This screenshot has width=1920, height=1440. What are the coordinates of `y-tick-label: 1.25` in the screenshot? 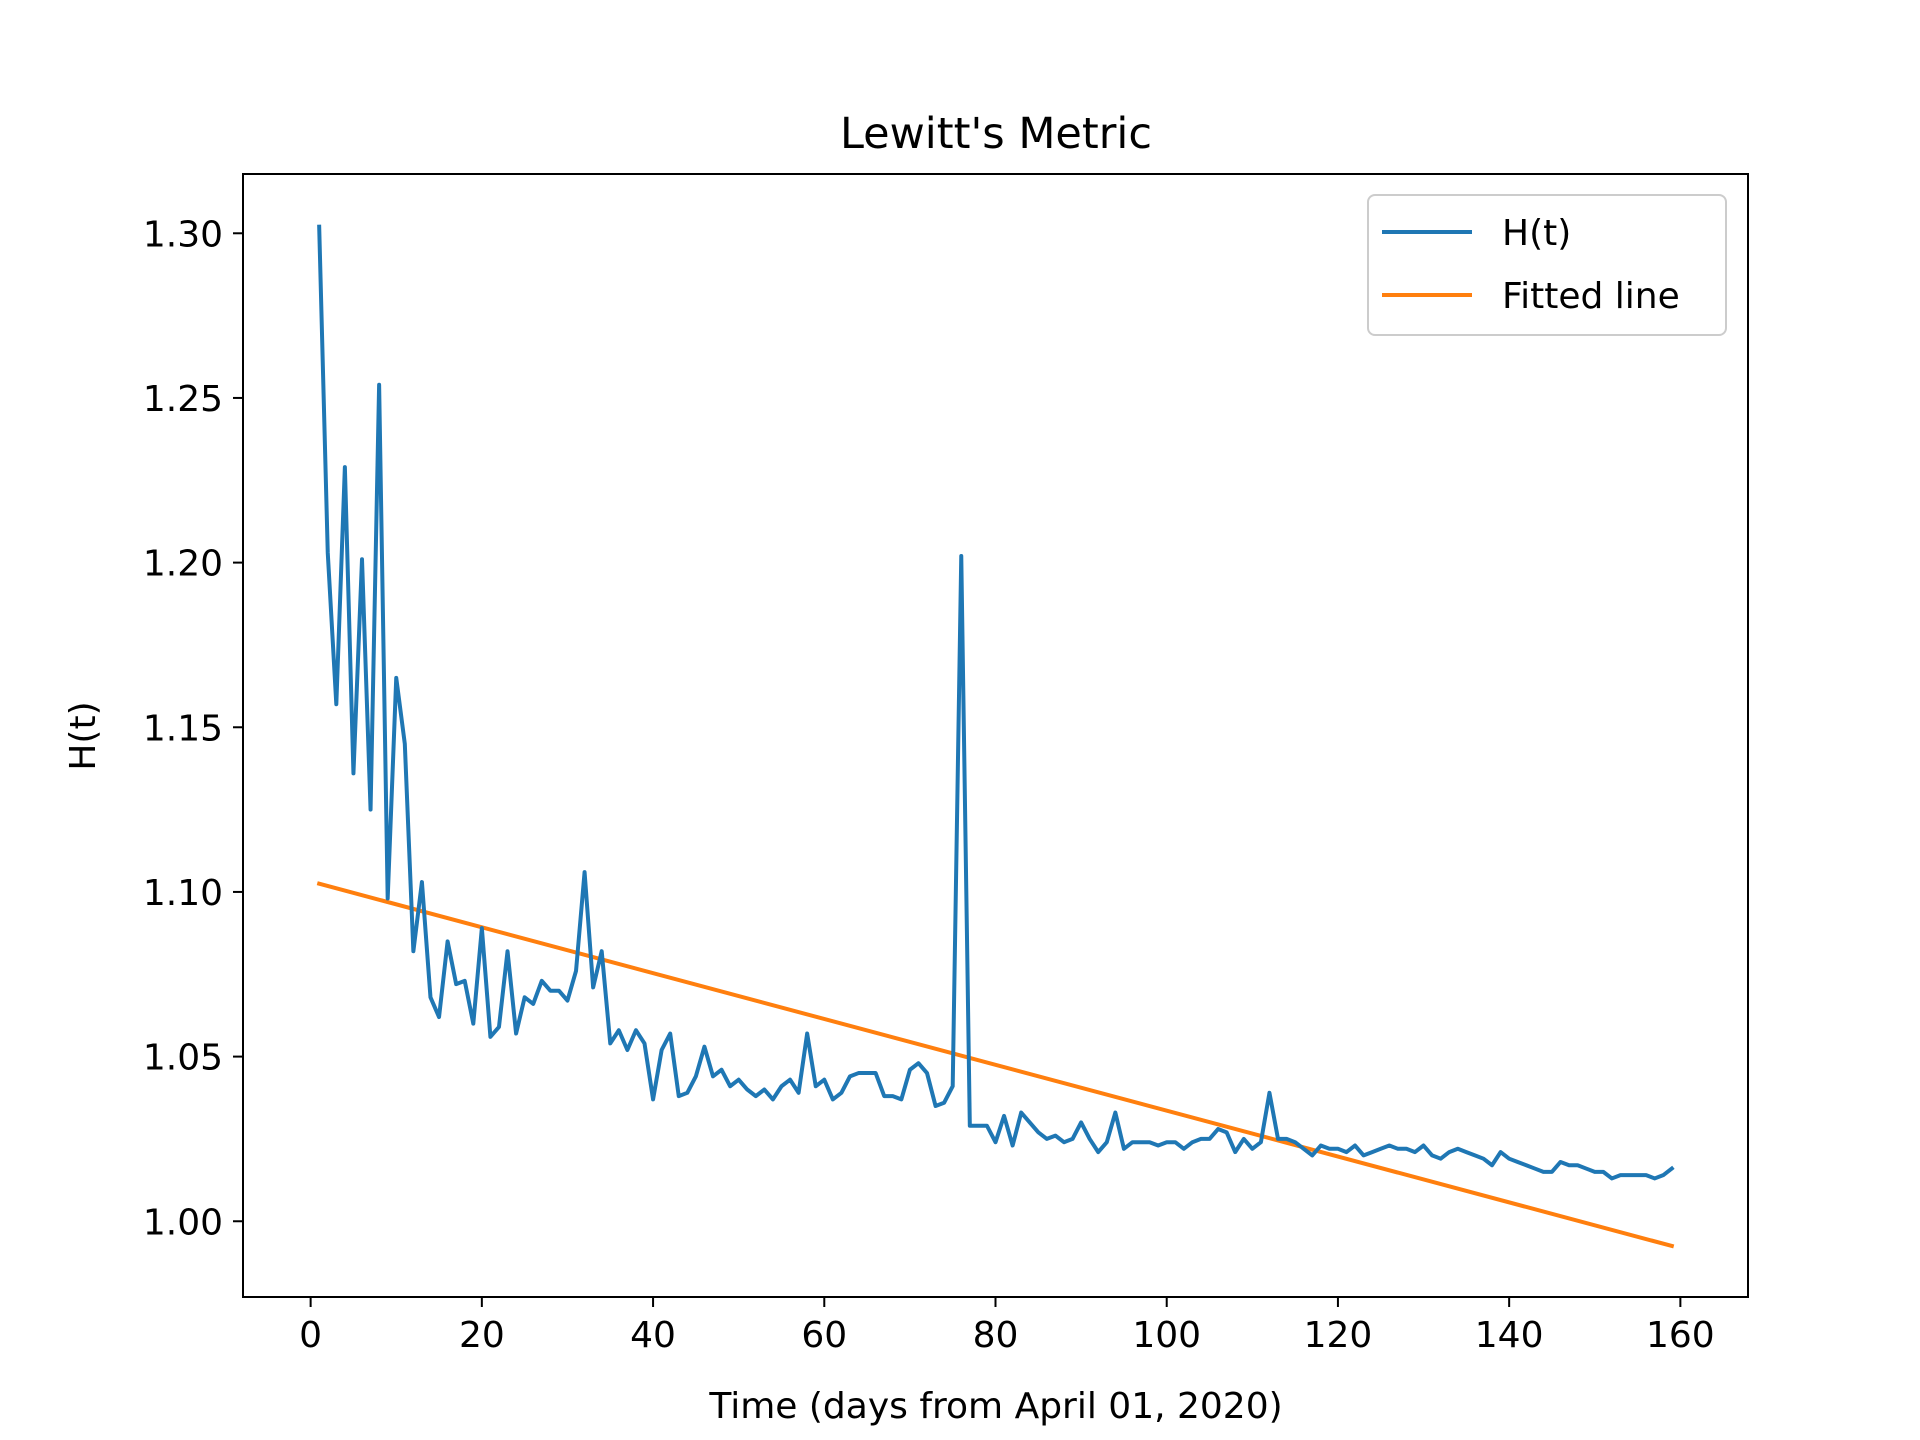 It's located at (183, 399).